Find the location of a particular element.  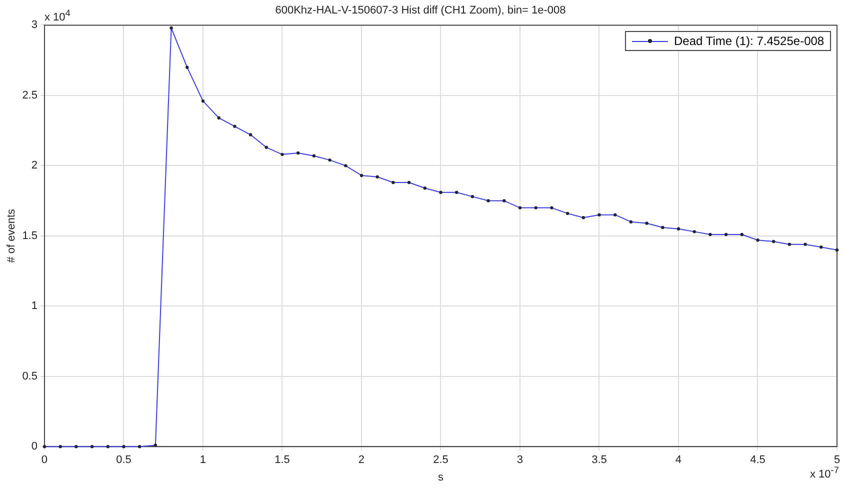

y-tick-label: 0 is located at coordinates (34, 446).